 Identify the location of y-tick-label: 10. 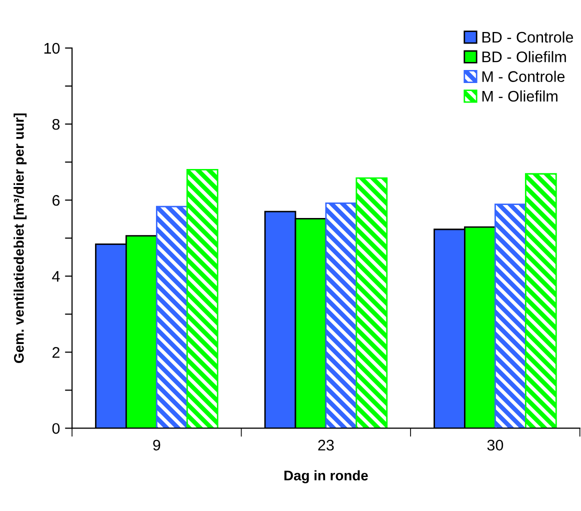
(52, 48).